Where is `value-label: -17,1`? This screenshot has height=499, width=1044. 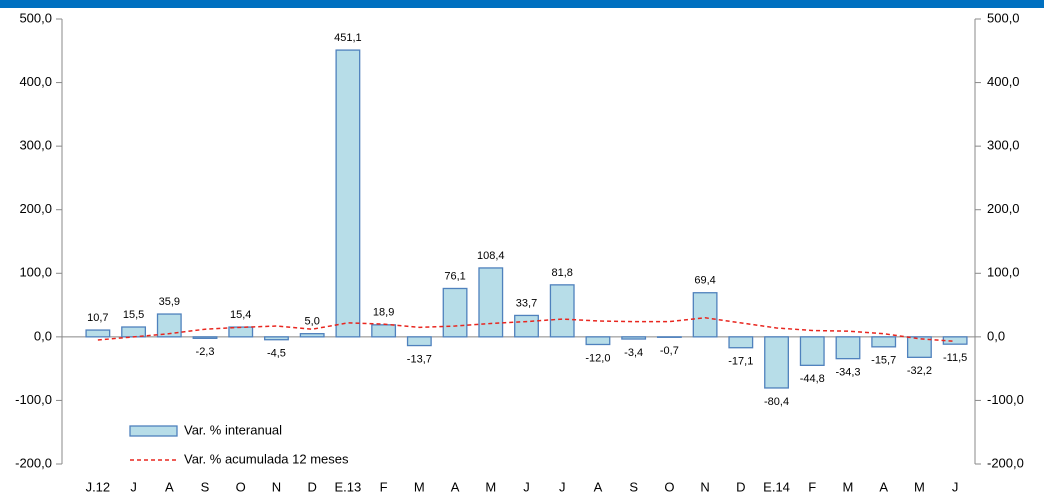 value-label: -17,1 is located at coordinates (740, 362).